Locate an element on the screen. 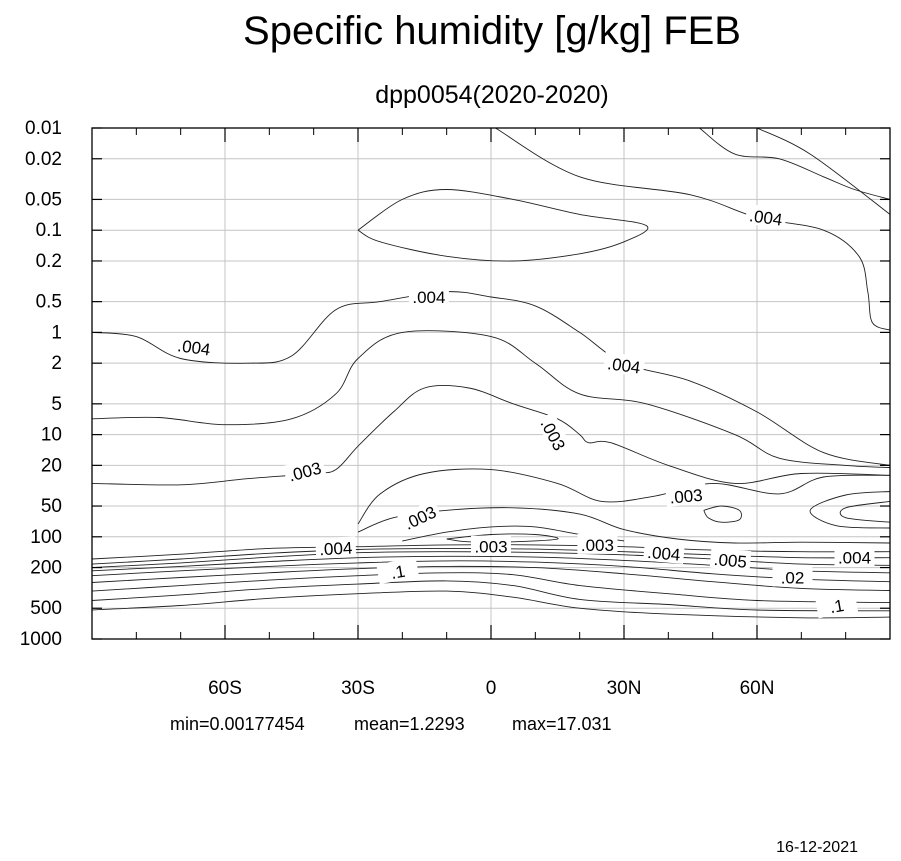 The image size is (901, 861). date-stamp: 16-12-2021 is located at coordinates (817, 847).